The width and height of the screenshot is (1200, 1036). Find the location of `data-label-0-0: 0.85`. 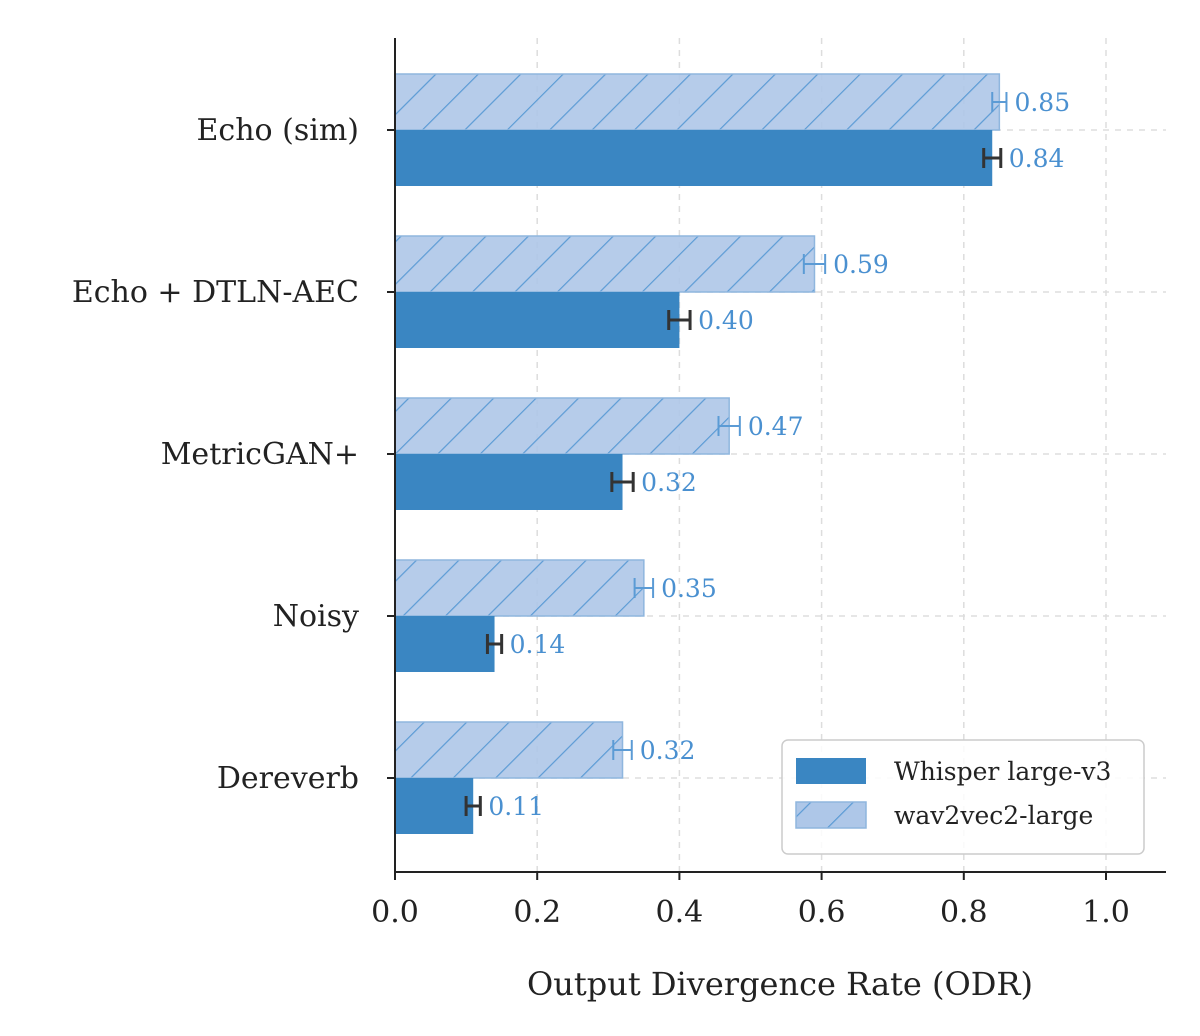

data-label-0-0: 0.85 is located at coordinates (1042, 102).